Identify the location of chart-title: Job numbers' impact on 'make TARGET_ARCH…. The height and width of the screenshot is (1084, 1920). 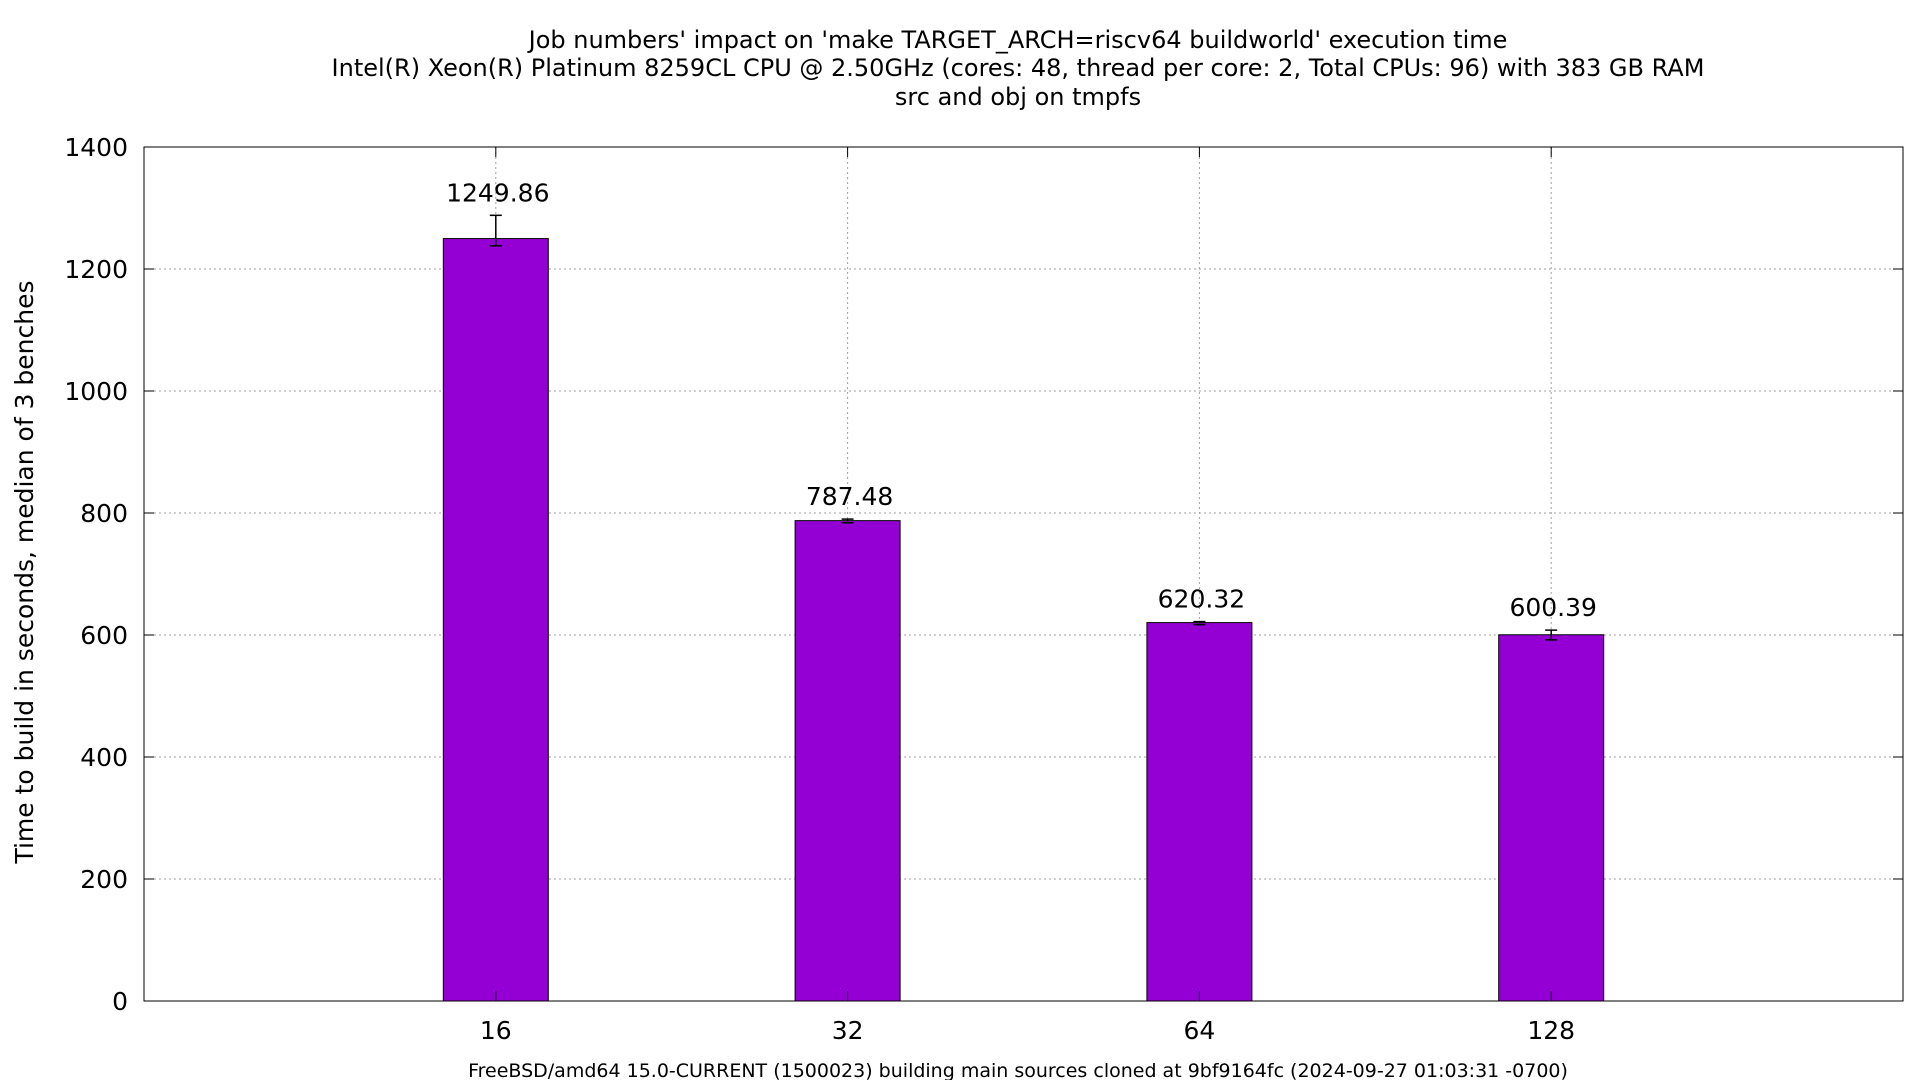
(1018, 68).